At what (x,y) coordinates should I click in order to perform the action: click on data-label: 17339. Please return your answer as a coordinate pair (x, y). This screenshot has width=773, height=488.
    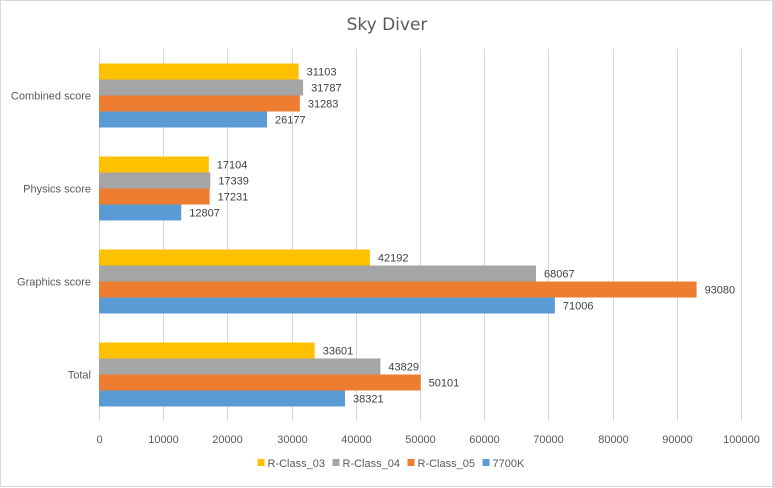
    Looking at the image, I should click on (233, 182).